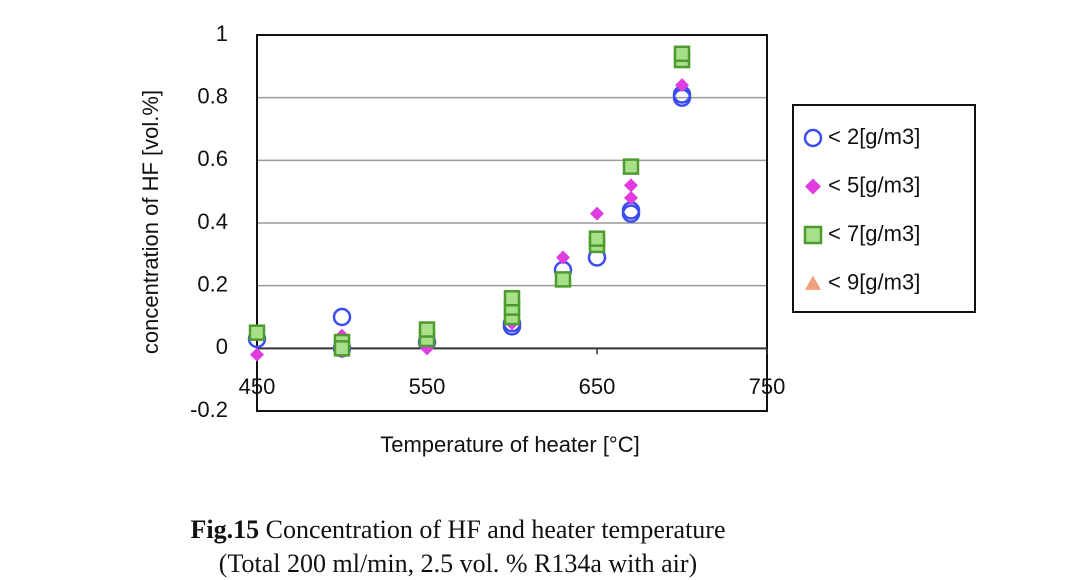 This screenshot has width=1068, height=580. What do you see at coordinates (209, 409) in the screenshot?
I see `y-tick-label: -0.2` at bounding box center [209, 409].